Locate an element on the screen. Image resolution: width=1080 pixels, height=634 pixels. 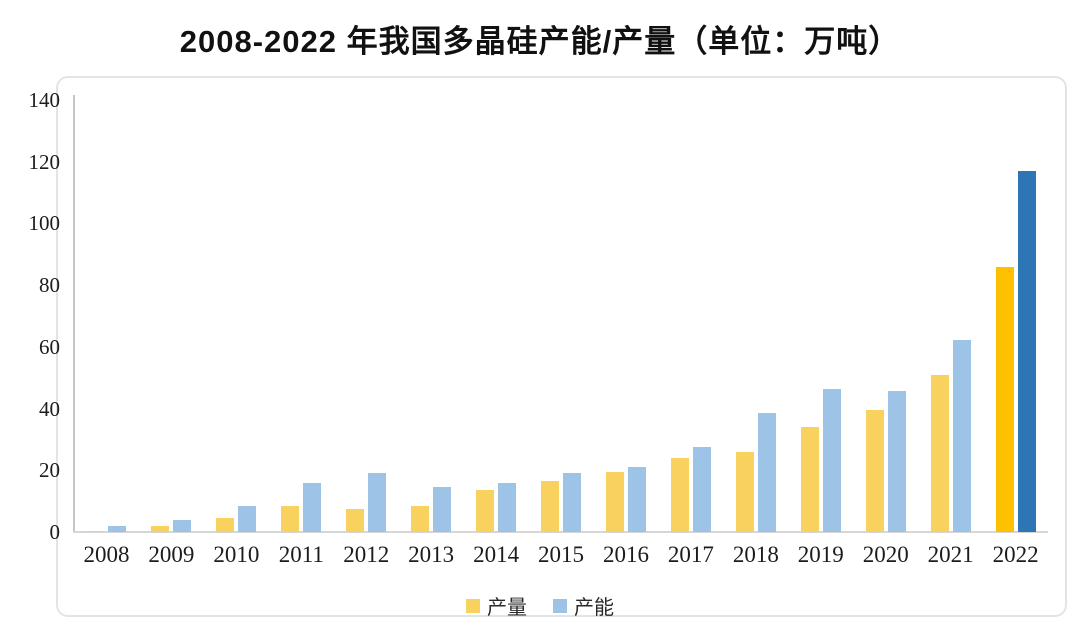
chart-title: 2008-2022 年我国多晶硅产能/产量（单位：万吨） is located at coordinates (540, 41).